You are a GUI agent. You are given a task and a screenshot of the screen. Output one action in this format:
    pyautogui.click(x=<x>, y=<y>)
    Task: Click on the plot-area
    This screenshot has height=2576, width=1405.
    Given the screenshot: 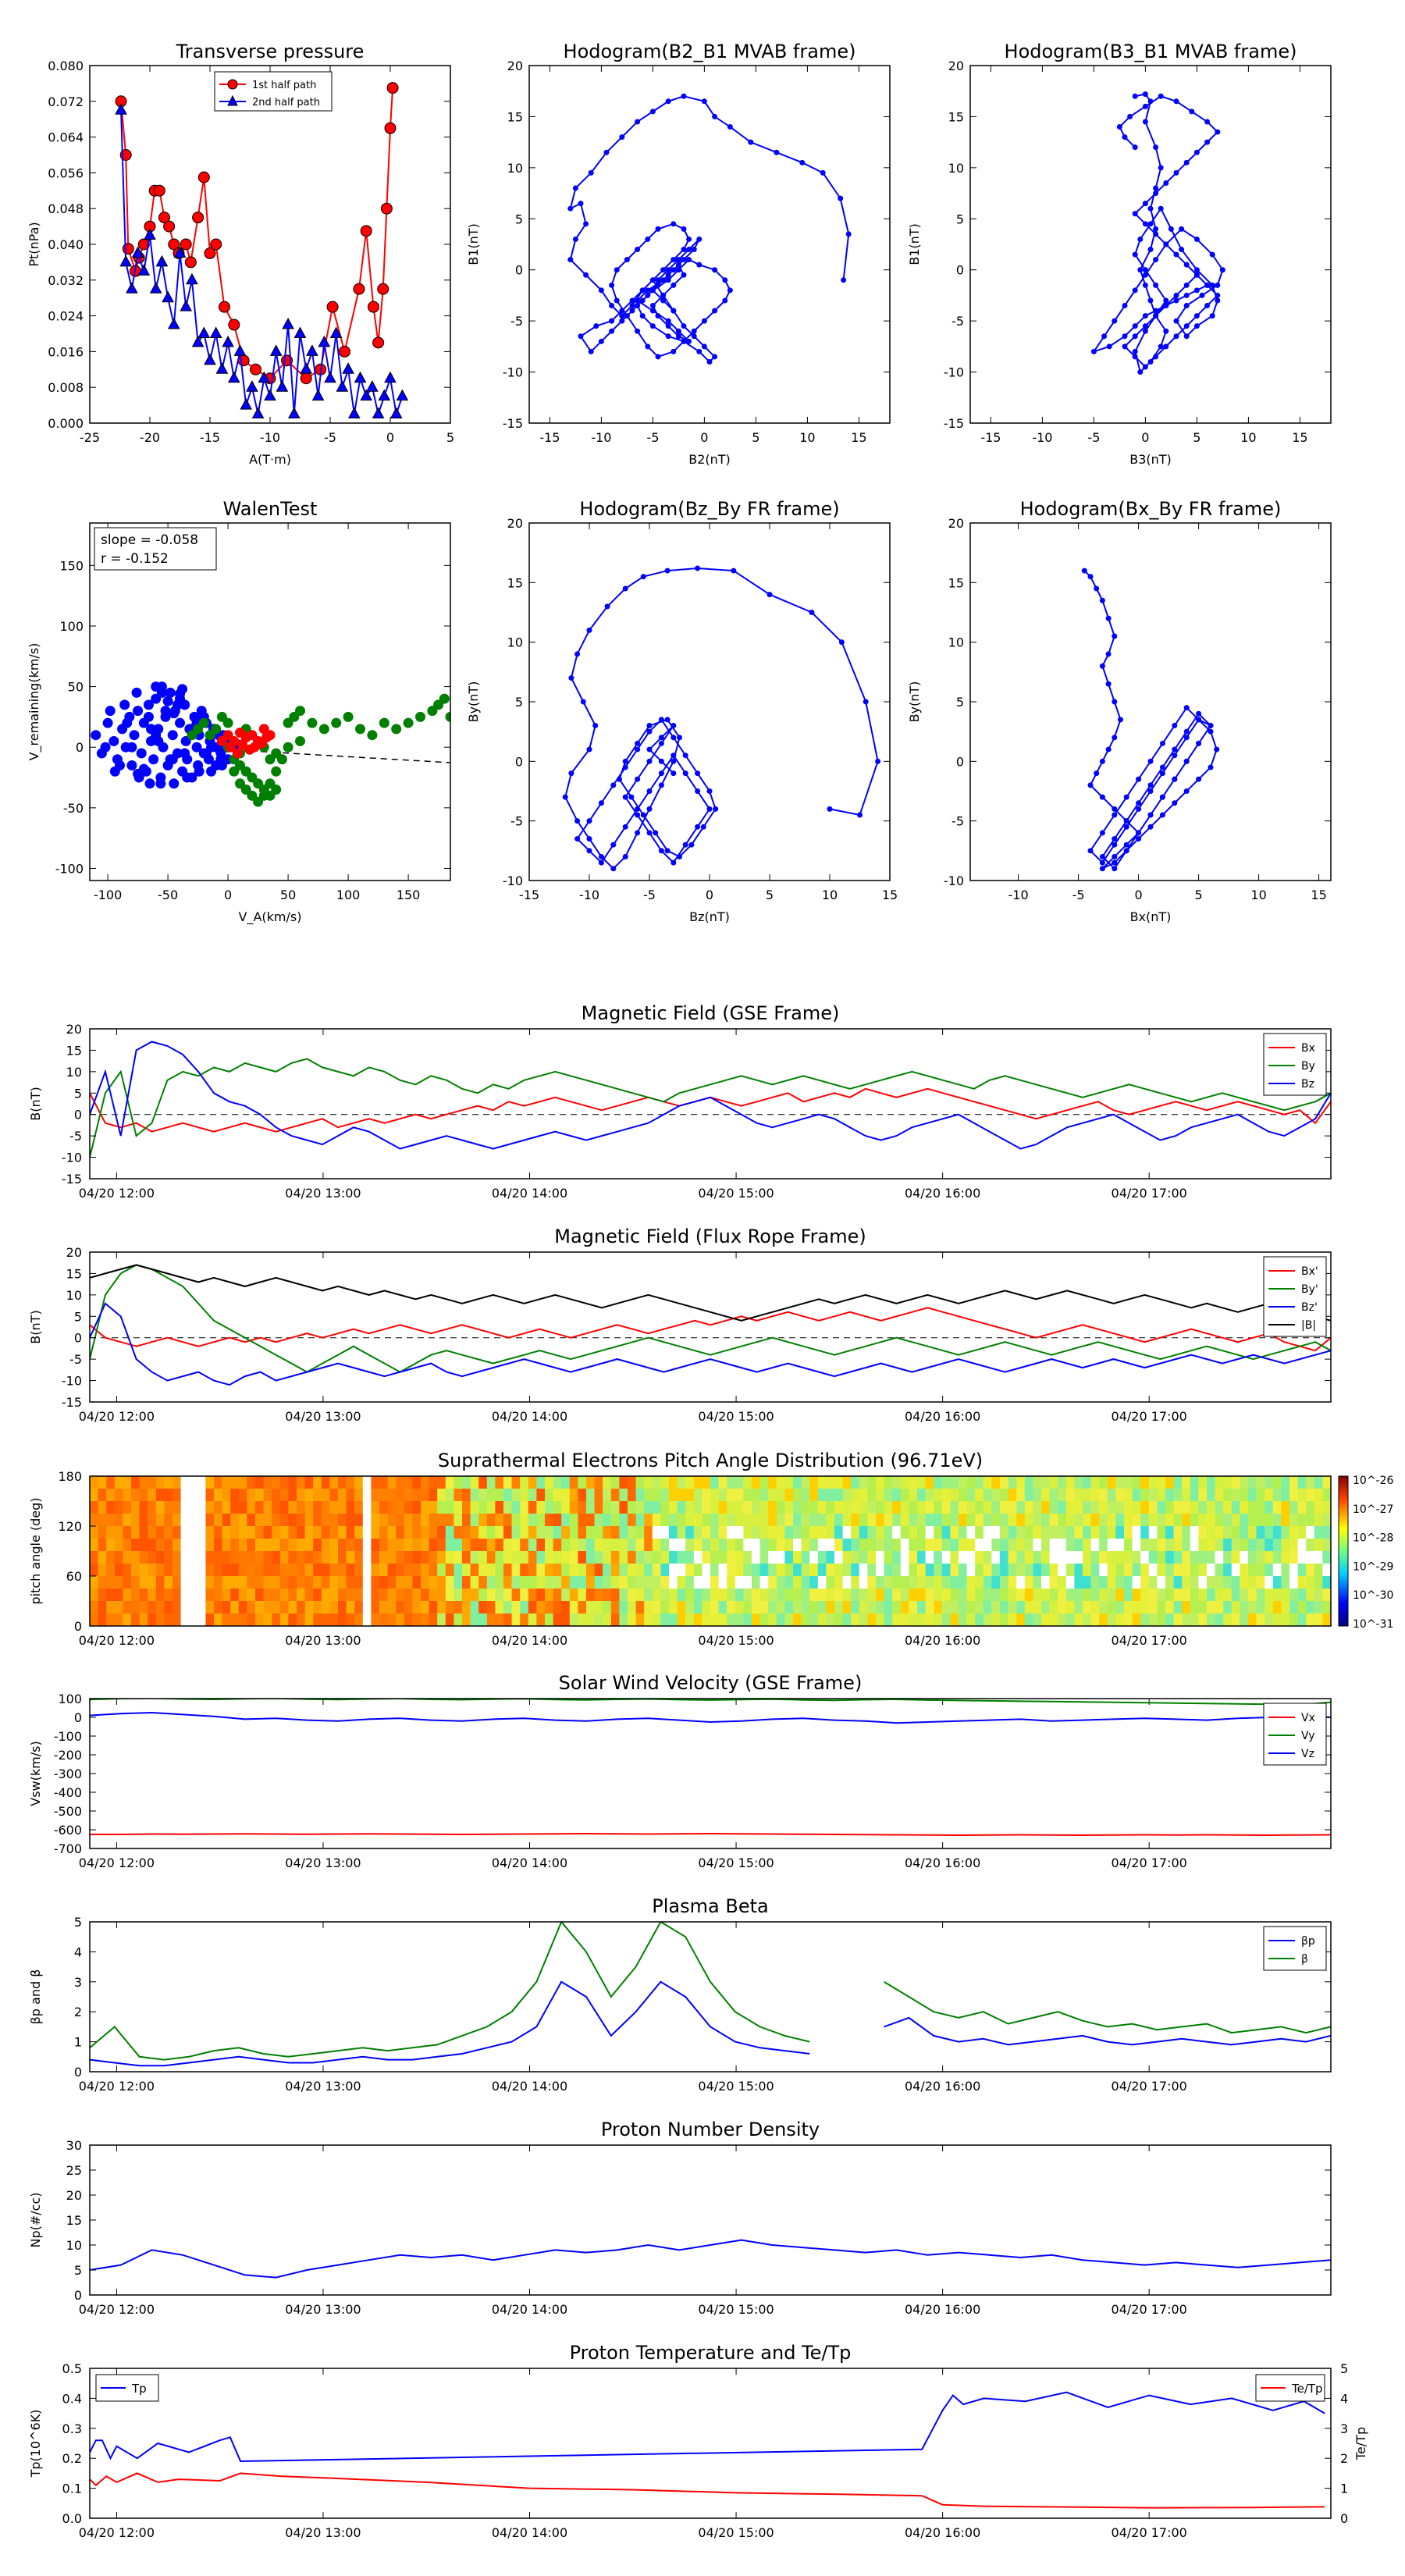 What is the action you would take?
    pyautogui.click(x=1151, y=245)
    